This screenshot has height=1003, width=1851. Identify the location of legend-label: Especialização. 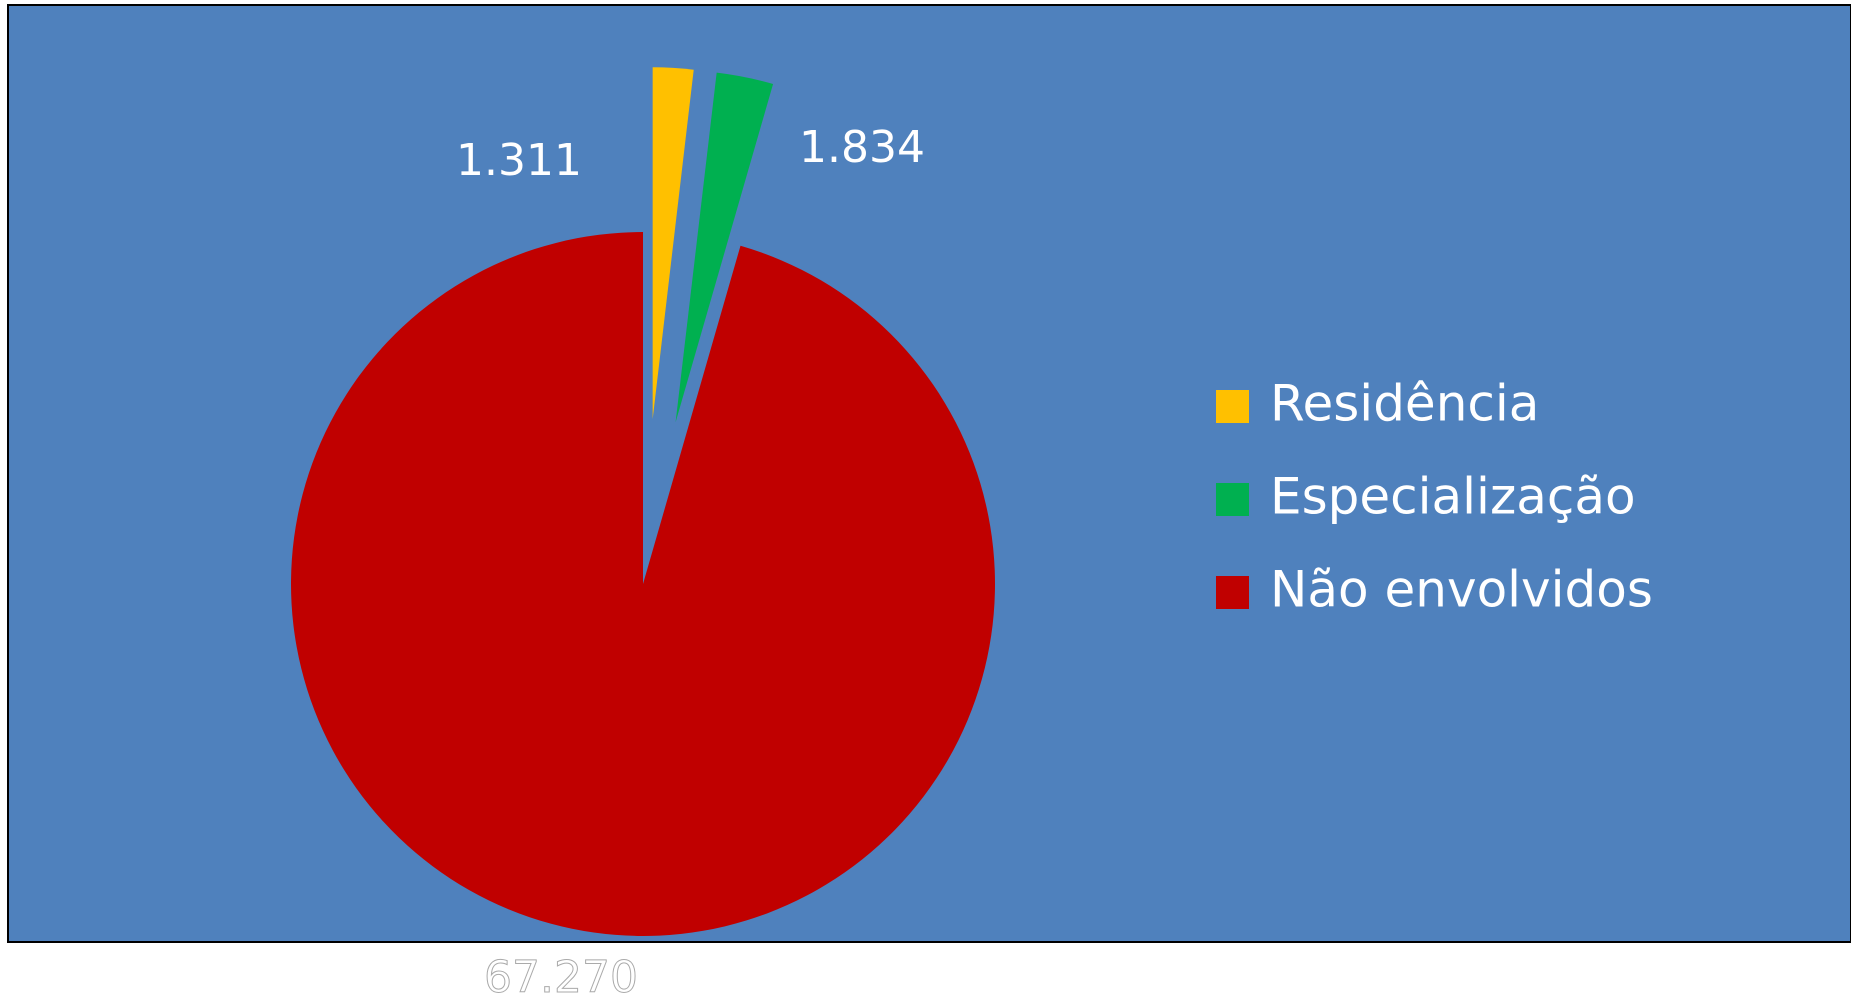
(1453, 497).